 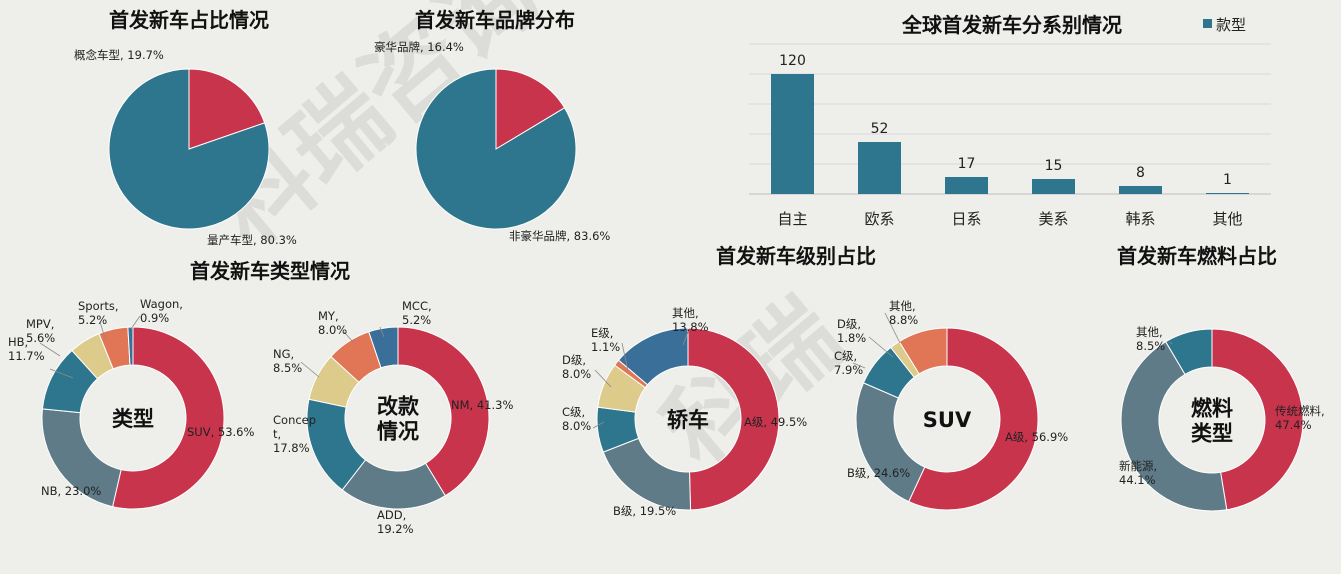 What do you see at coordinates (189, 20) in the screenshot?
I see `concept-title: 首发新车占比情况` at bounding box center [189, 20].